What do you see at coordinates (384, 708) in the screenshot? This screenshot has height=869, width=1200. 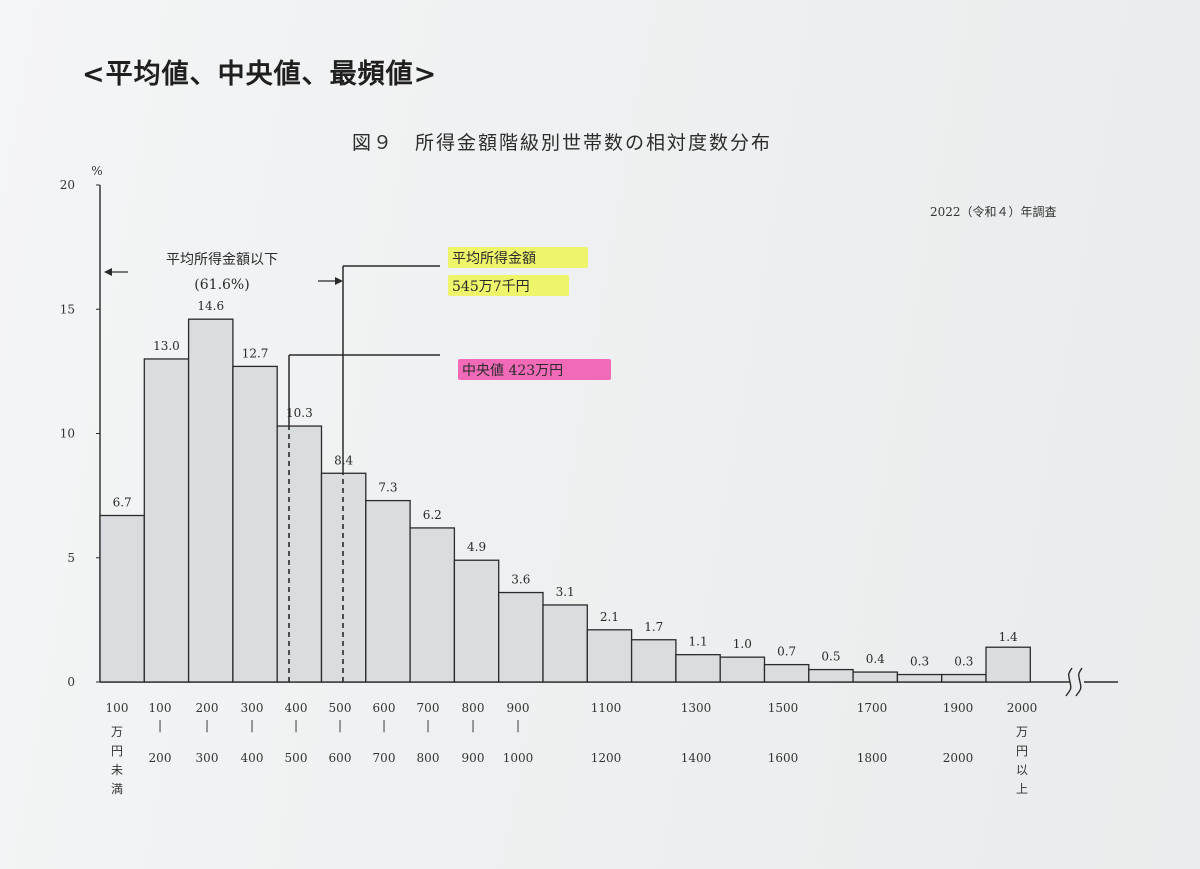 I see `x-tick-label: 600` at bounding box center [384, 708].